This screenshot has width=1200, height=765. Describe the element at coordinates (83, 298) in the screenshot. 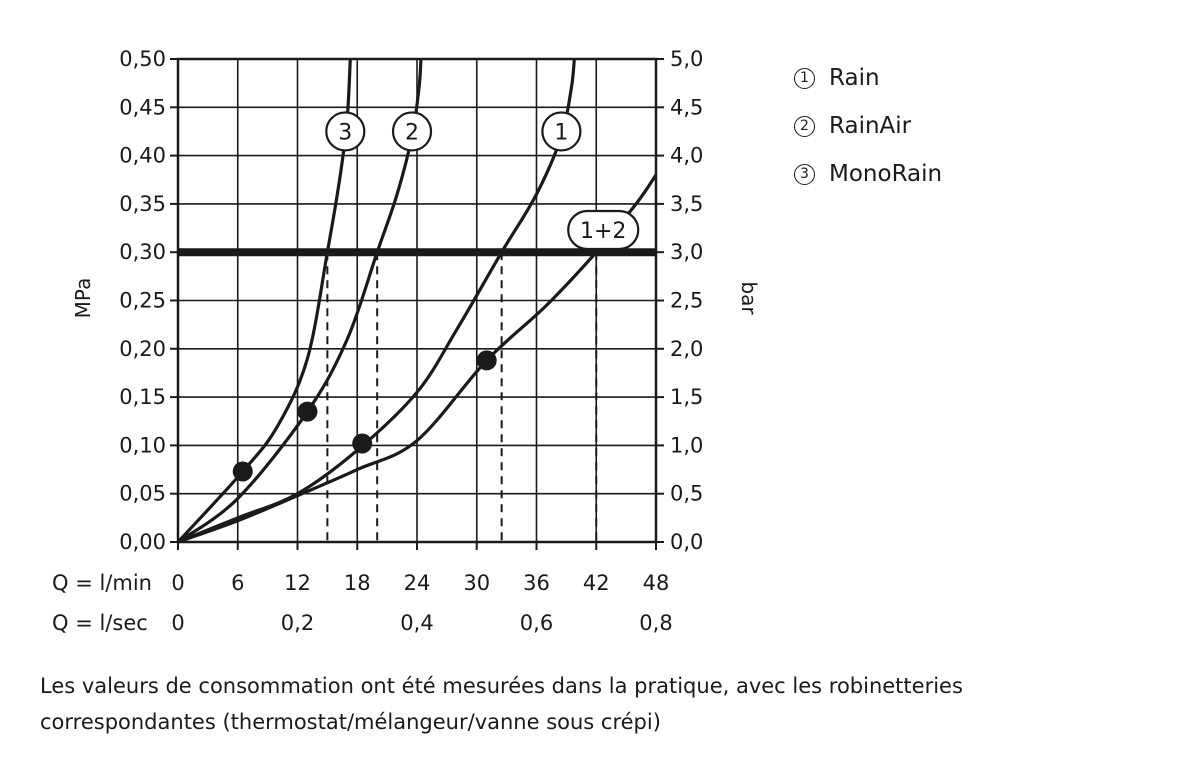

I see `y-left-axis-label: MPa` at that location.